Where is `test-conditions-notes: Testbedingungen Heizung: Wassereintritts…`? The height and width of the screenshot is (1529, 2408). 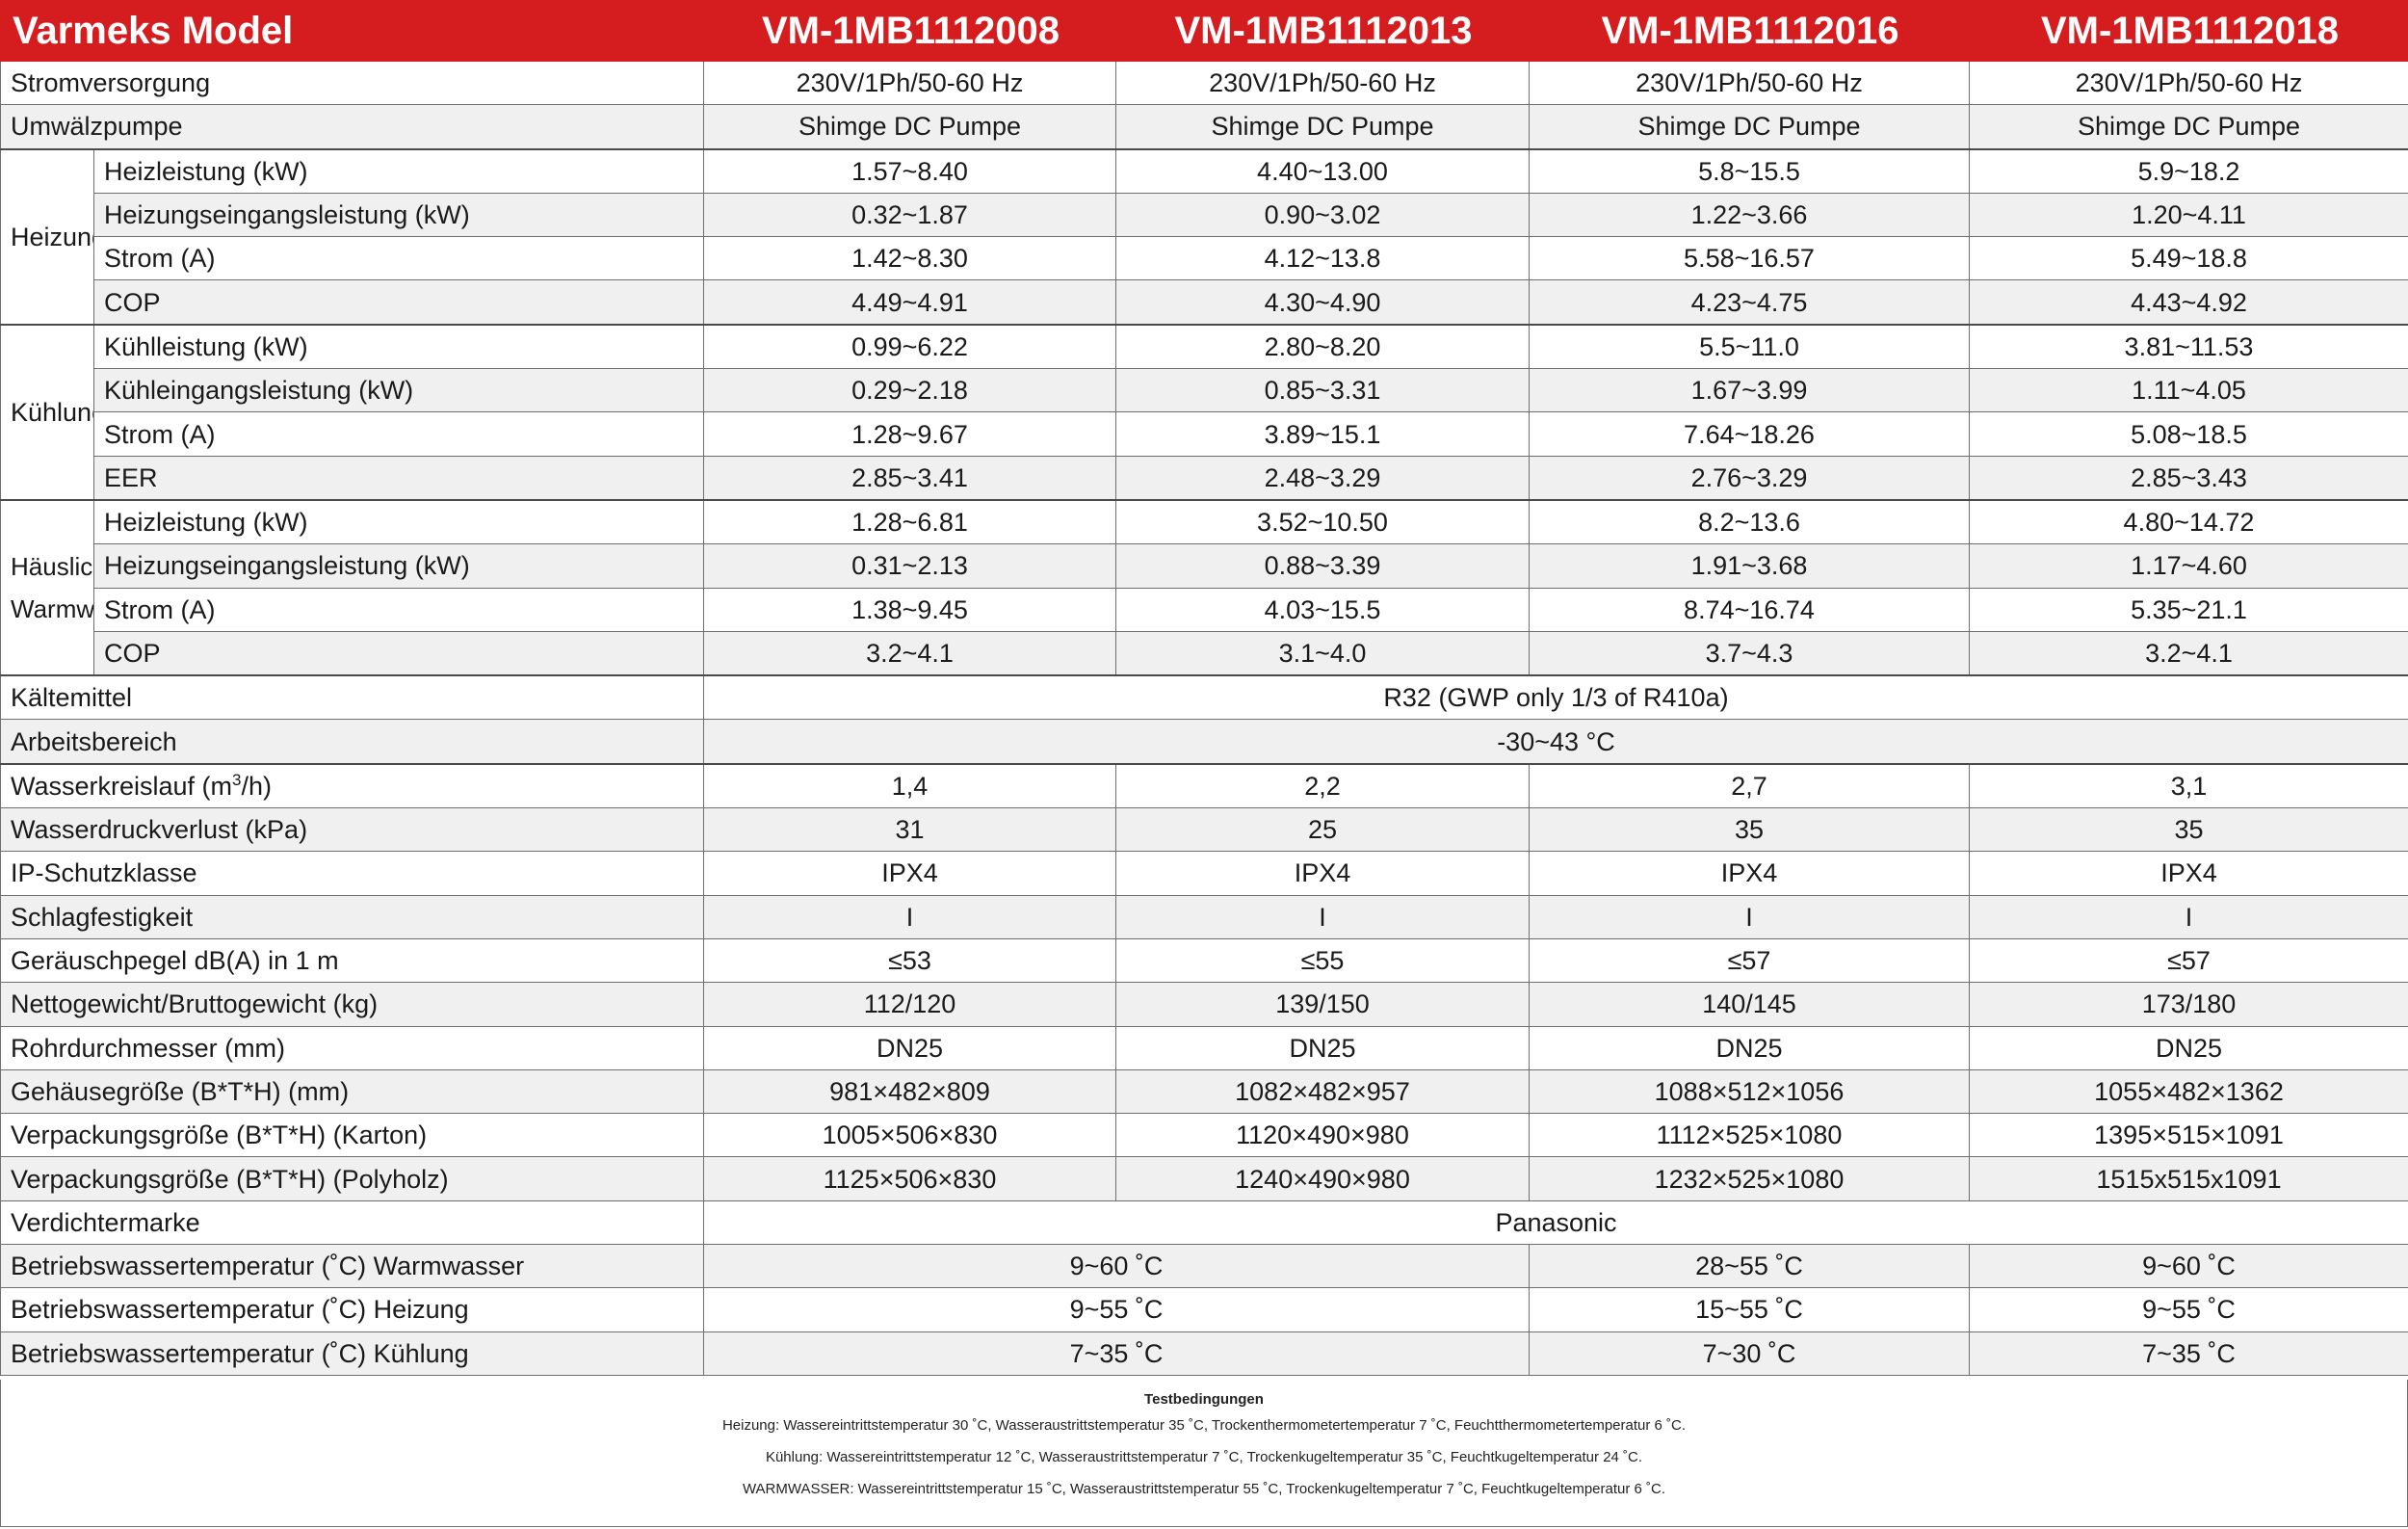
test-conditions-notes: Testbedingungen Heizung: Wassereintritts… is located at coordinates (1204, 1454).